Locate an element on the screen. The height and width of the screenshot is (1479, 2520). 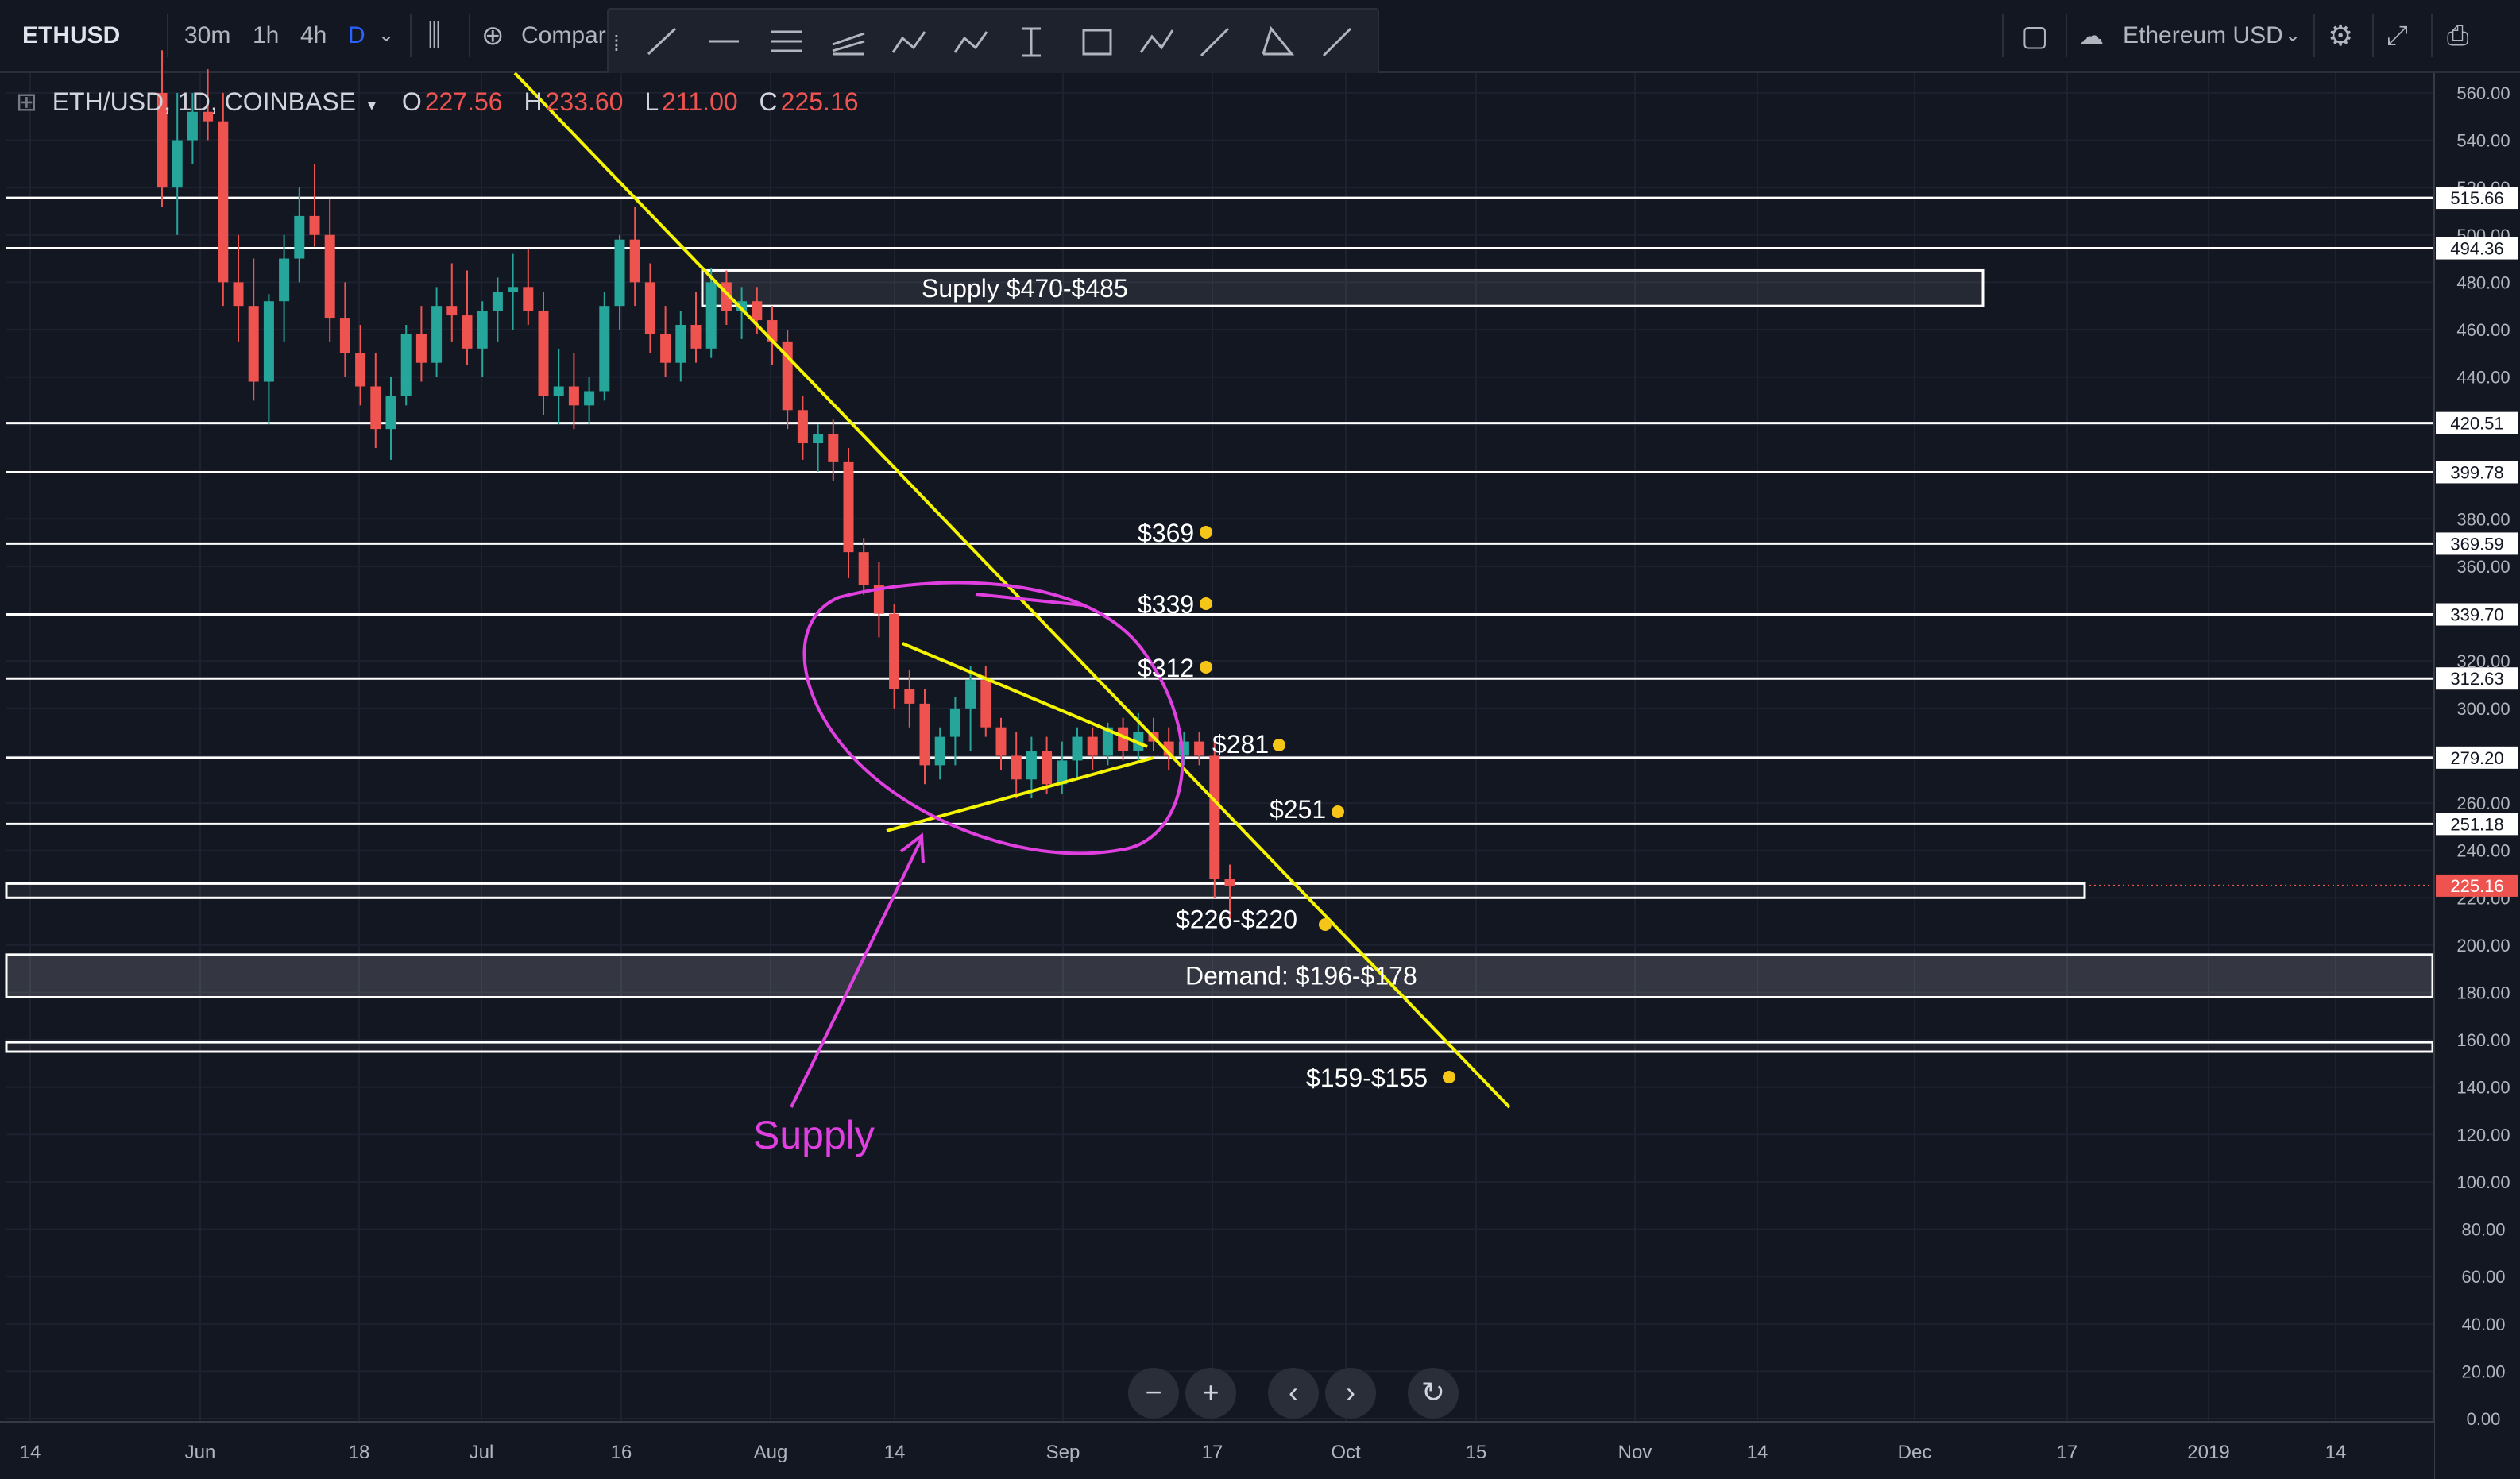
interval-d: D is located at coordinates (356, 35).